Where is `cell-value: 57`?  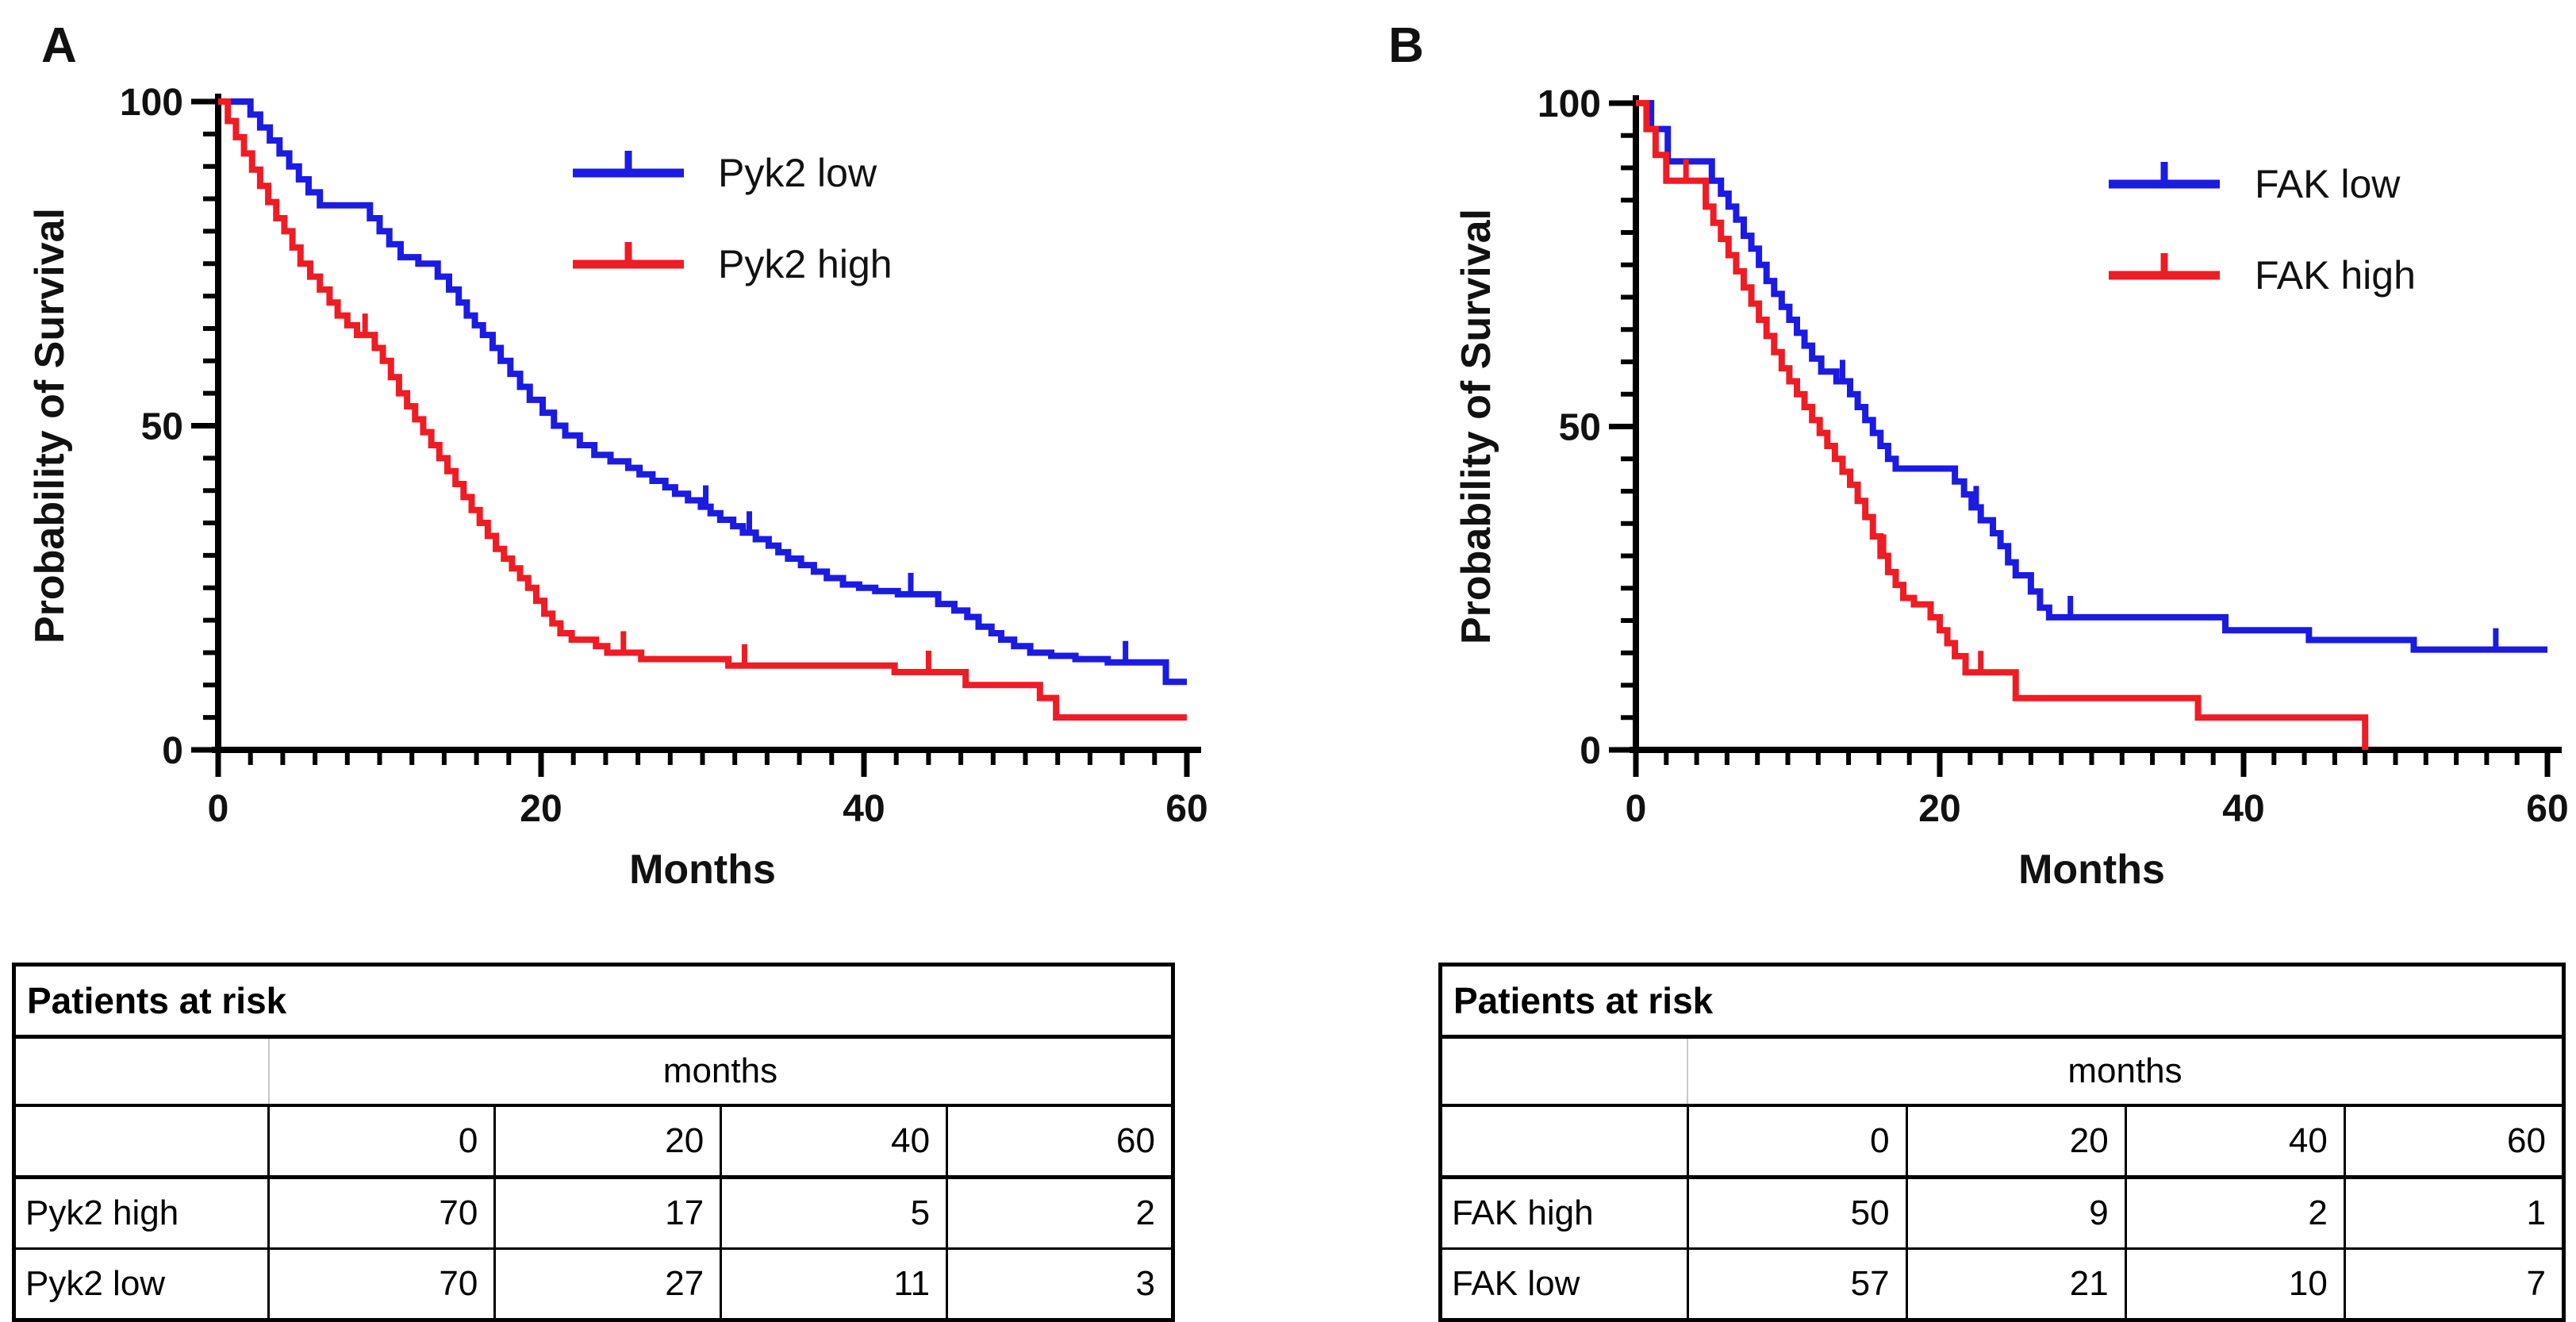
cell-value: 57 is located at coordinates (1796, 1284).